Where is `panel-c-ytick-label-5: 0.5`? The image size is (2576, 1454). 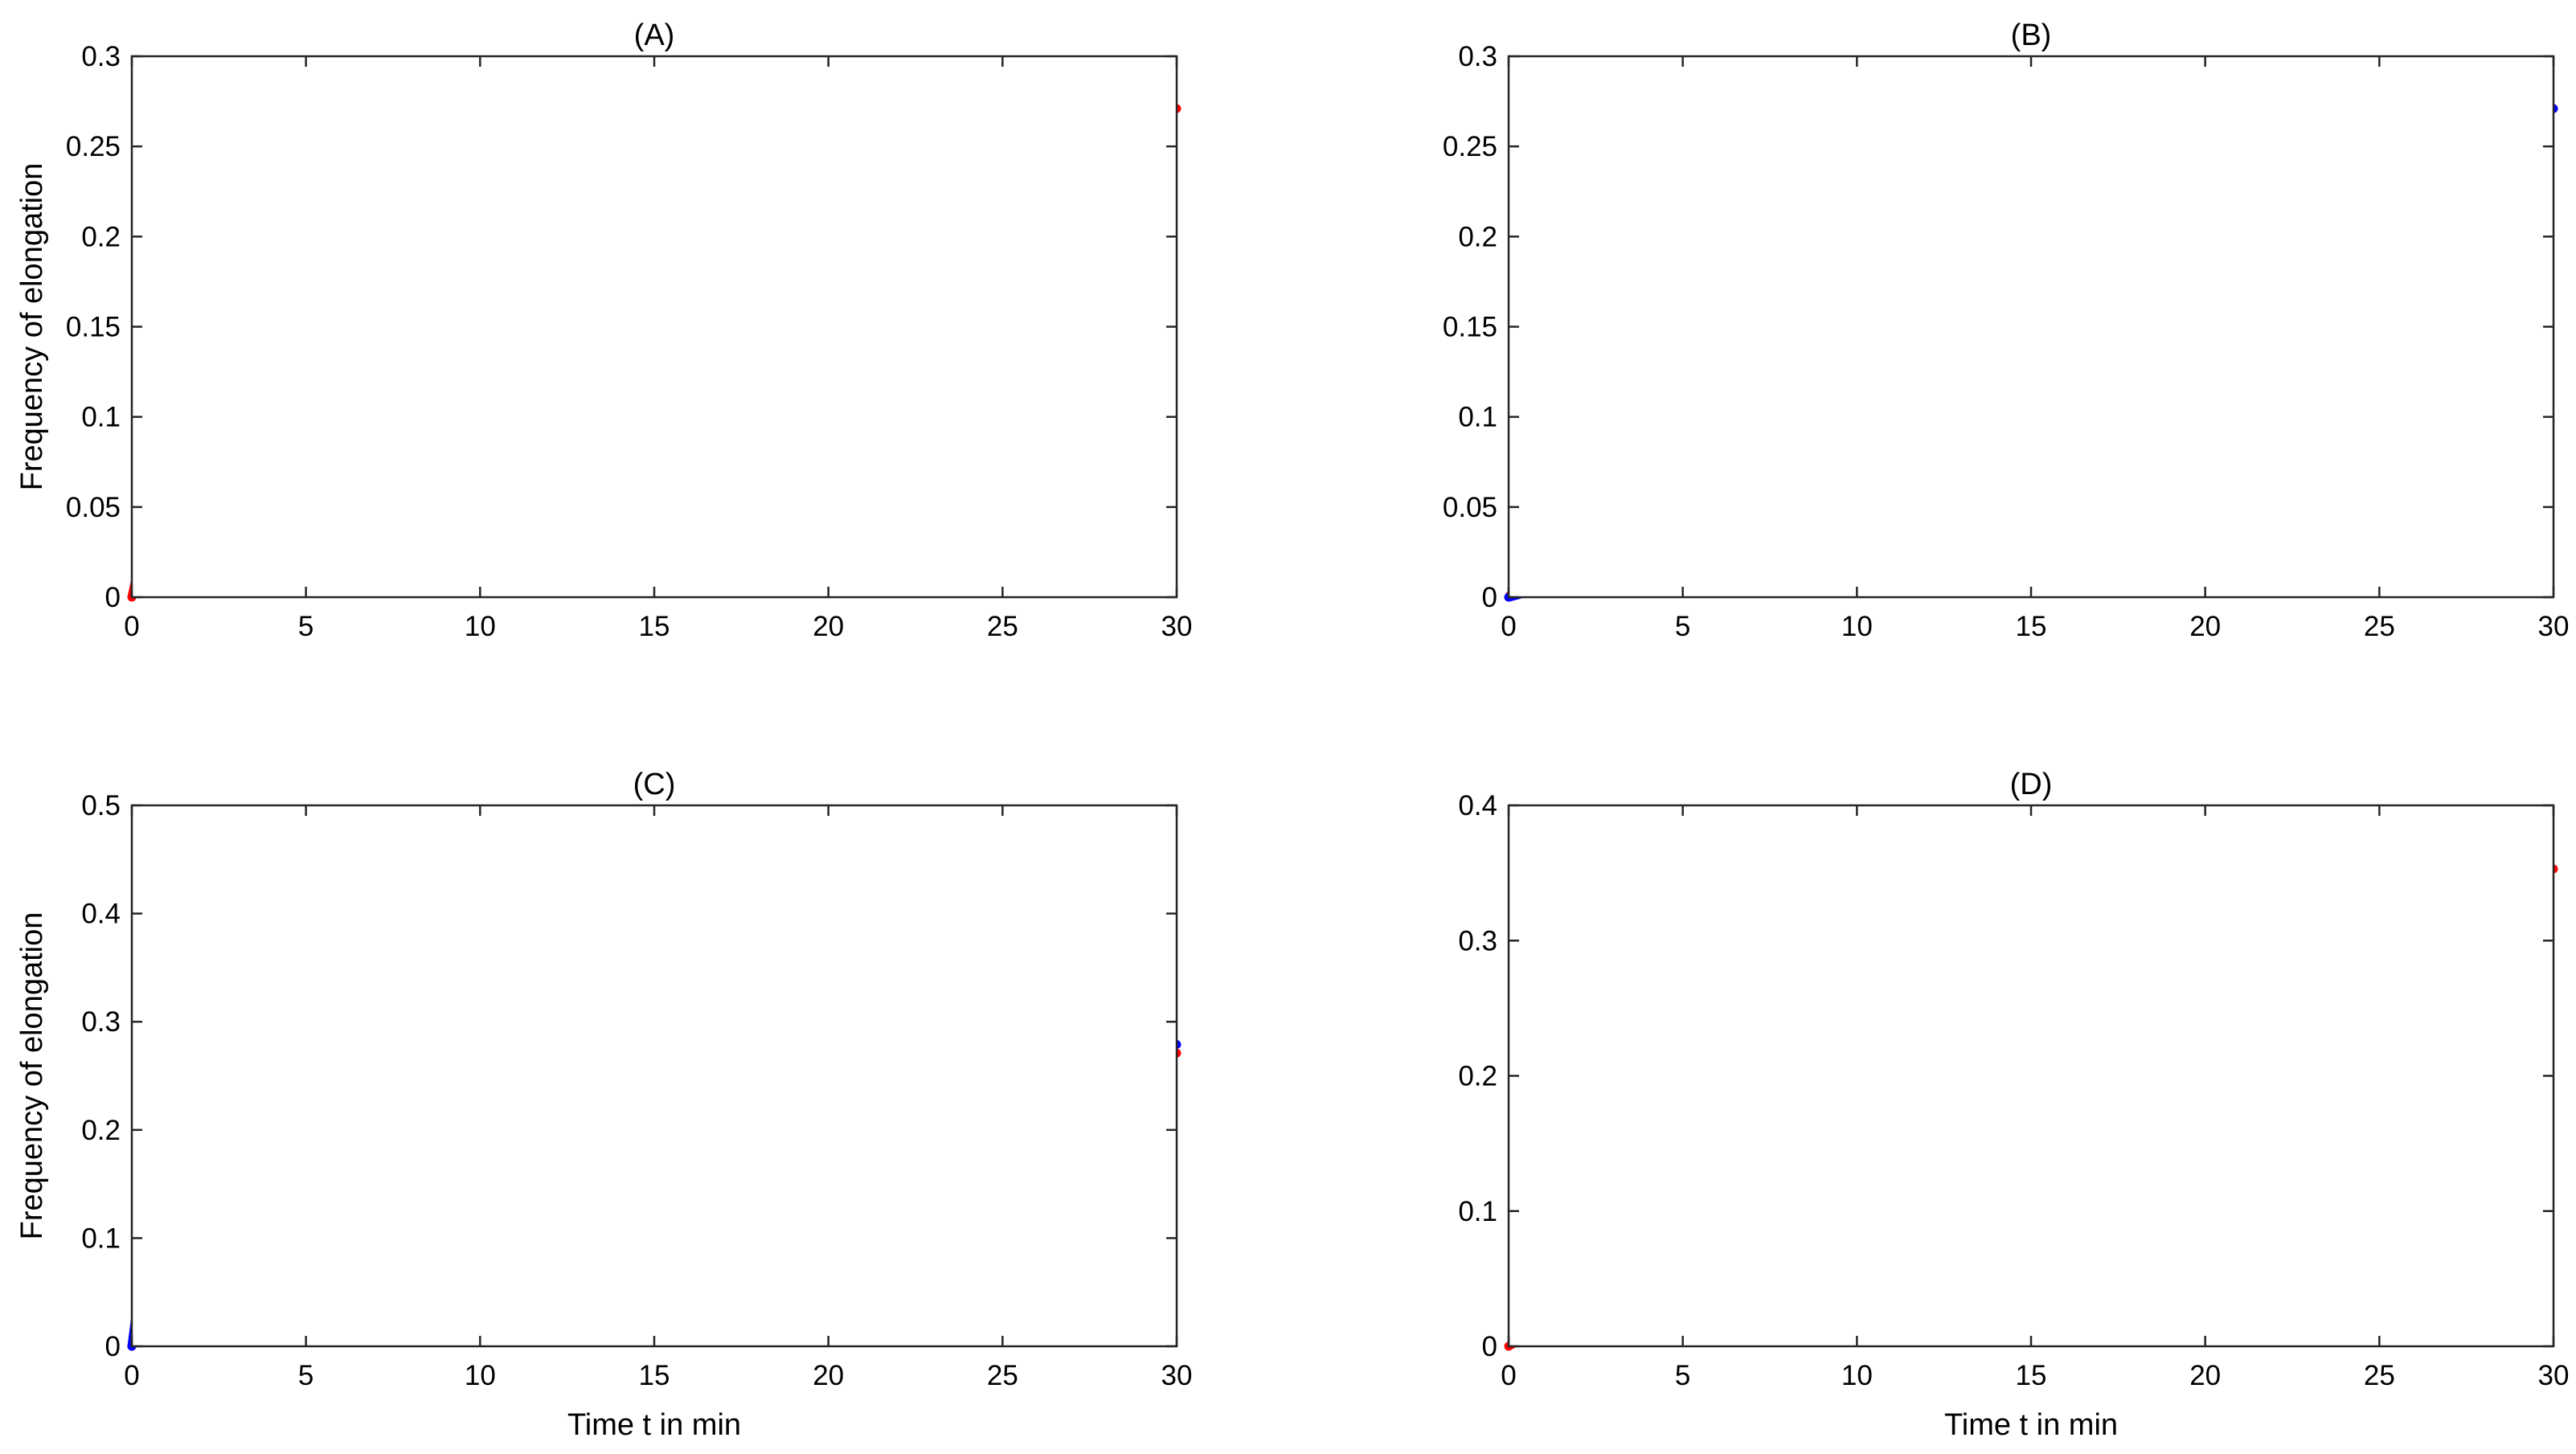 panel-c-ytick-label-5: 0.5 is located at coordinates (101, 805).